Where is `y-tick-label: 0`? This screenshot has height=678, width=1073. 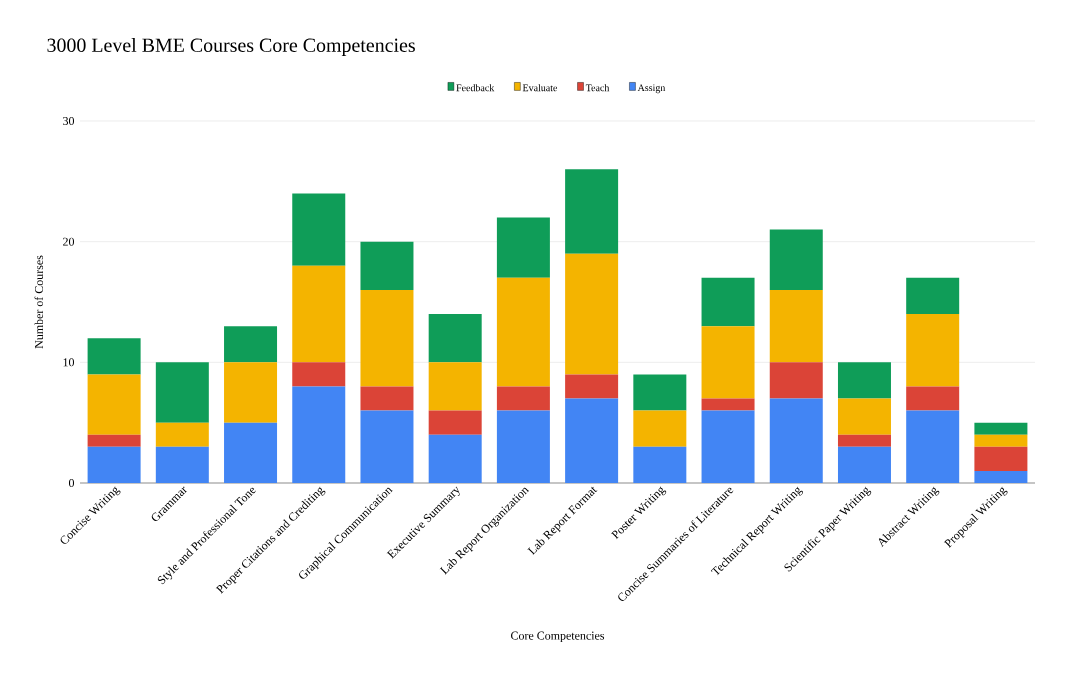 y-tick-label: 0 is located at coordinates (71, 483).